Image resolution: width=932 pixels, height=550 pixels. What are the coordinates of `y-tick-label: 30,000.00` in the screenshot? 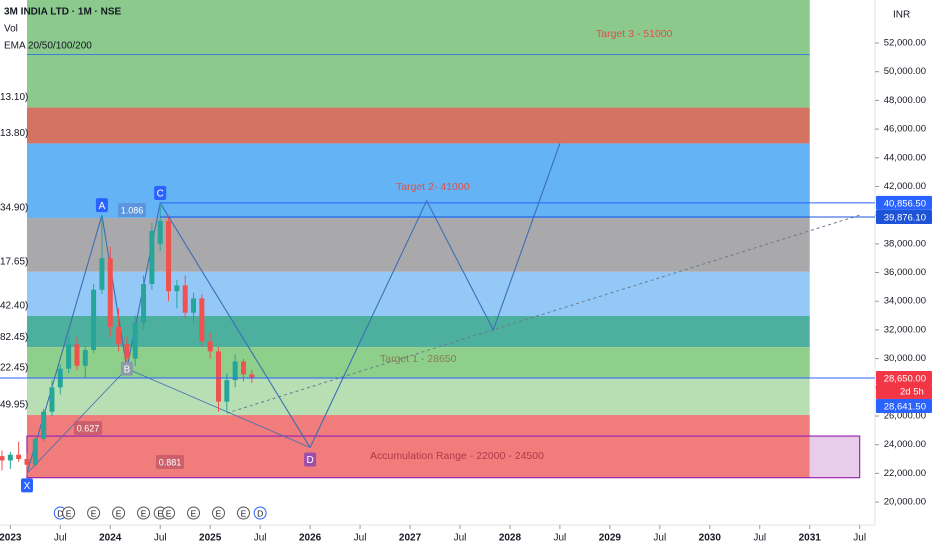 It's located at (905, 358).